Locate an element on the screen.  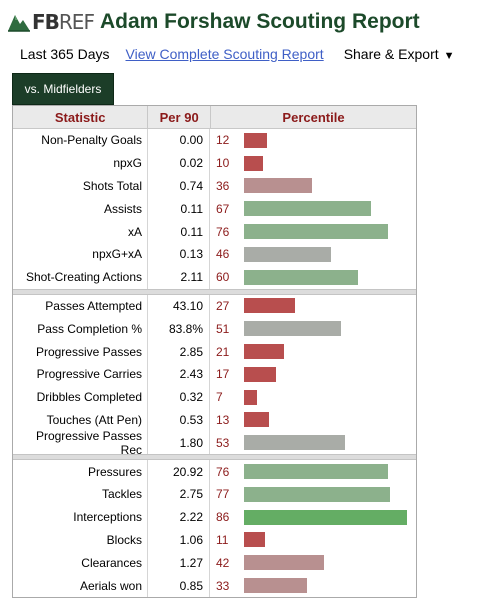
stat-name: Shots Total is located at coordinates (80, 186).